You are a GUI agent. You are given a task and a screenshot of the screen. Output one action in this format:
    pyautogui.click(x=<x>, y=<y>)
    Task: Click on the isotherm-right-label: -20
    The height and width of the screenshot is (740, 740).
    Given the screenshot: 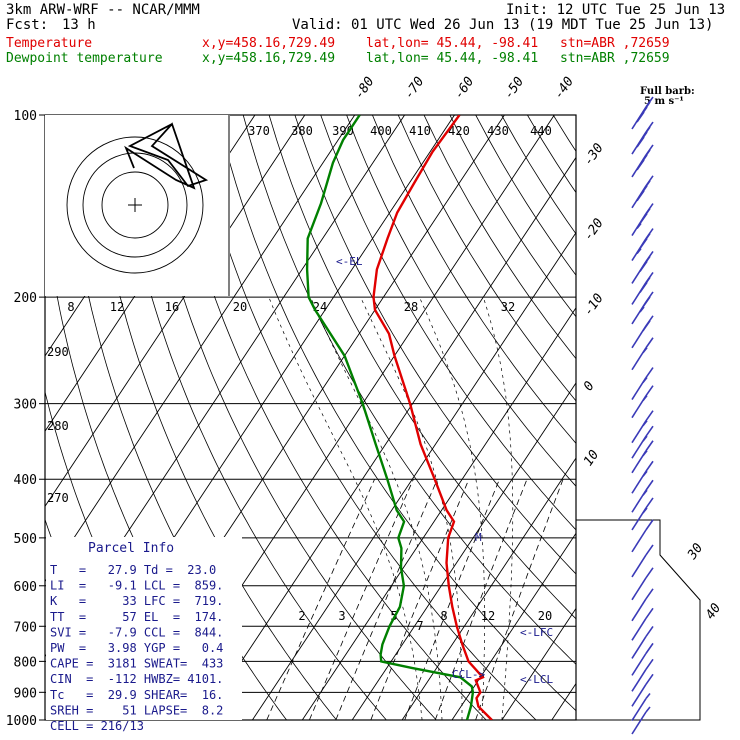 What is the action you would take?
    pyautogui.click(x=594, y=230)
    